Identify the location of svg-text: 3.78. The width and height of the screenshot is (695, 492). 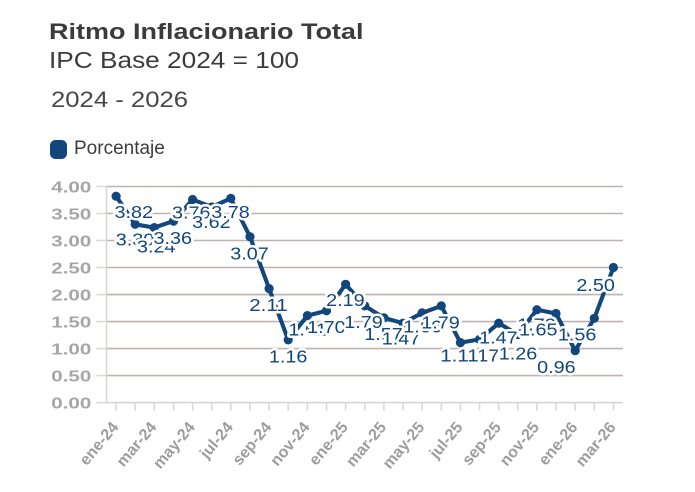
(230, 212).